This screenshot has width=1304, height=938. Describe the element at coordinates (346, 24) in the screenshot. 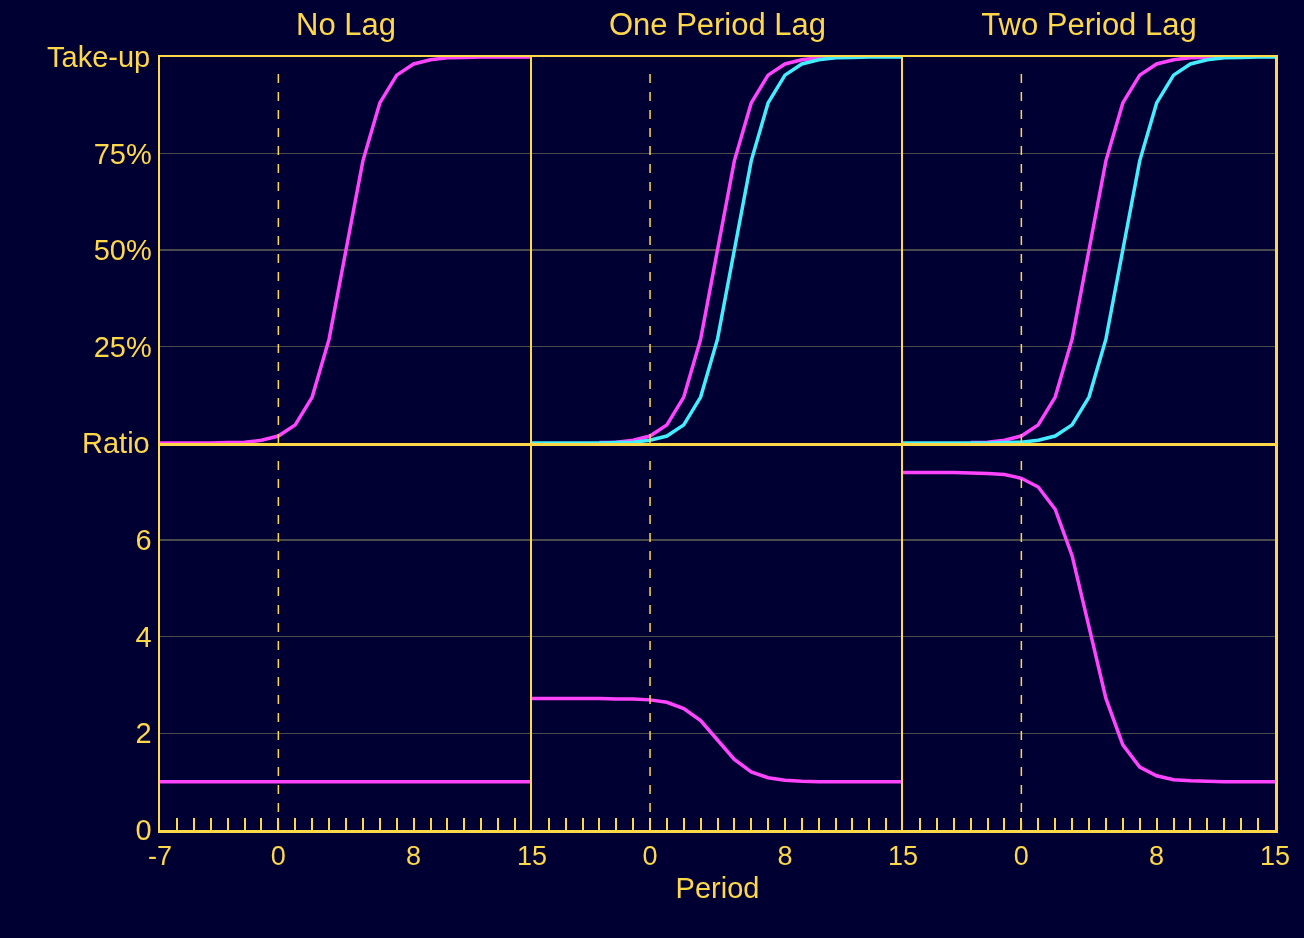

I see `chart-title: No Lag` at that location.